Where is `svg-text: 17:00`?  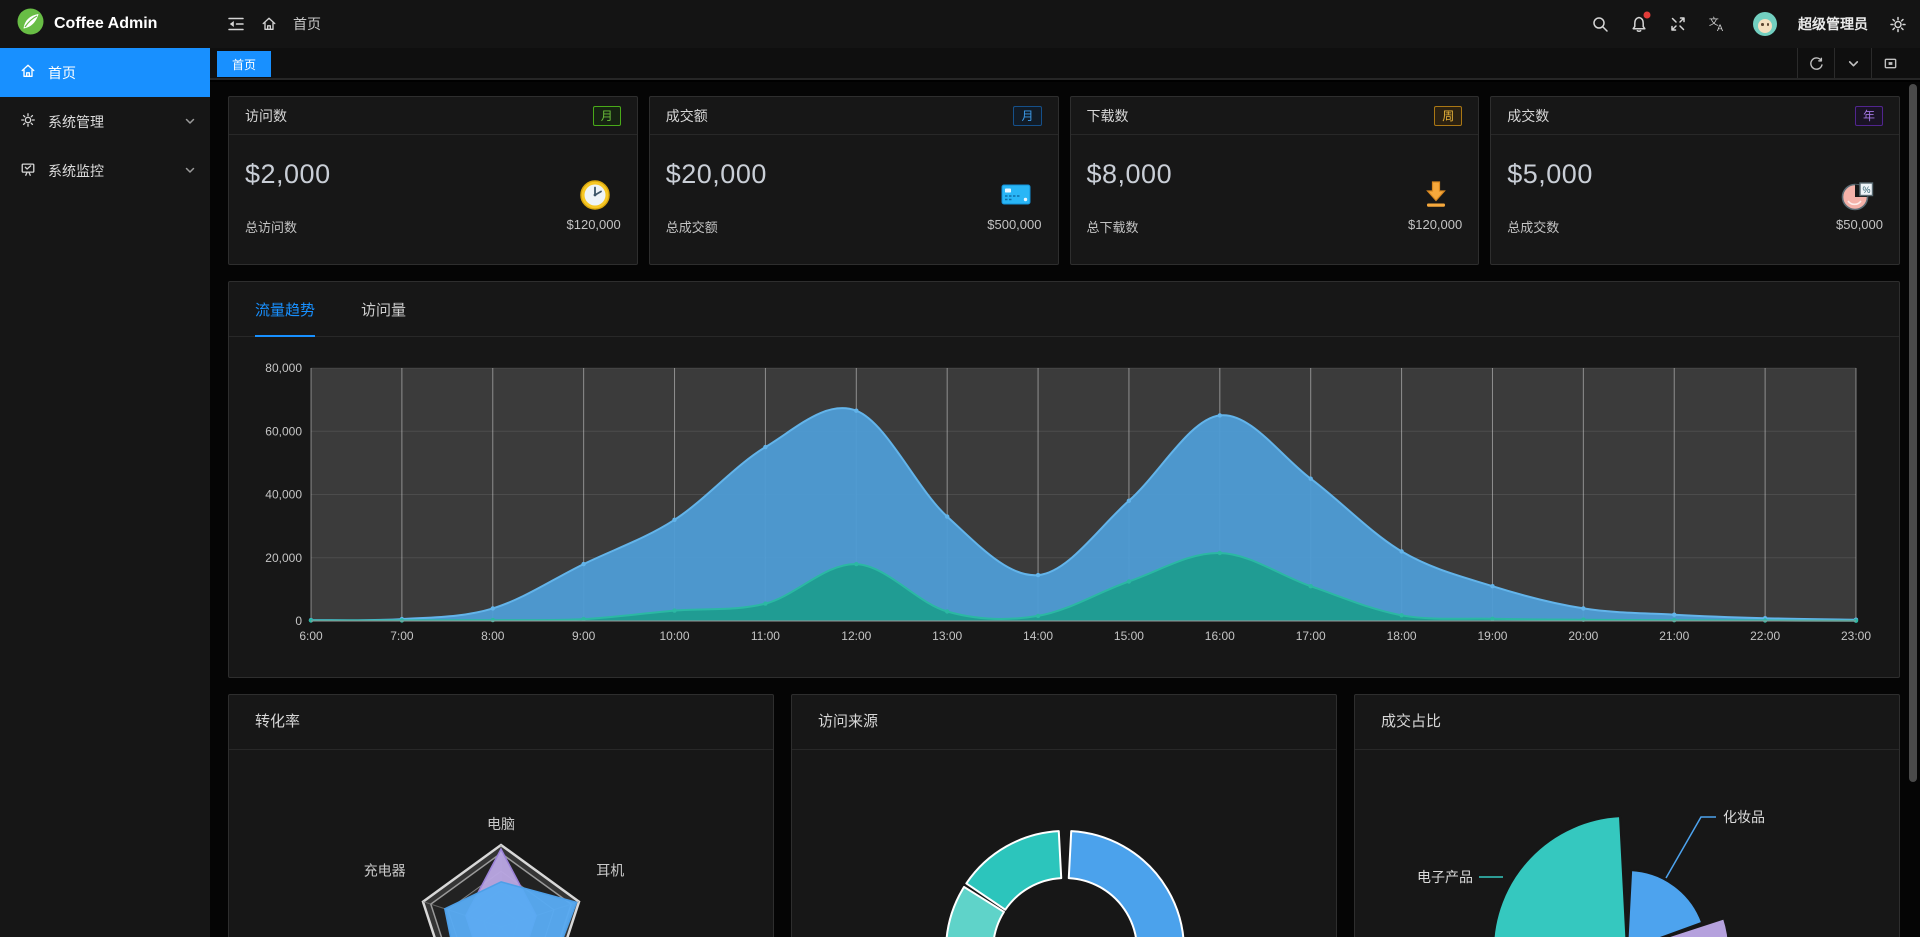 svg-text: 17:00 is located at coordinates (1311, 636).